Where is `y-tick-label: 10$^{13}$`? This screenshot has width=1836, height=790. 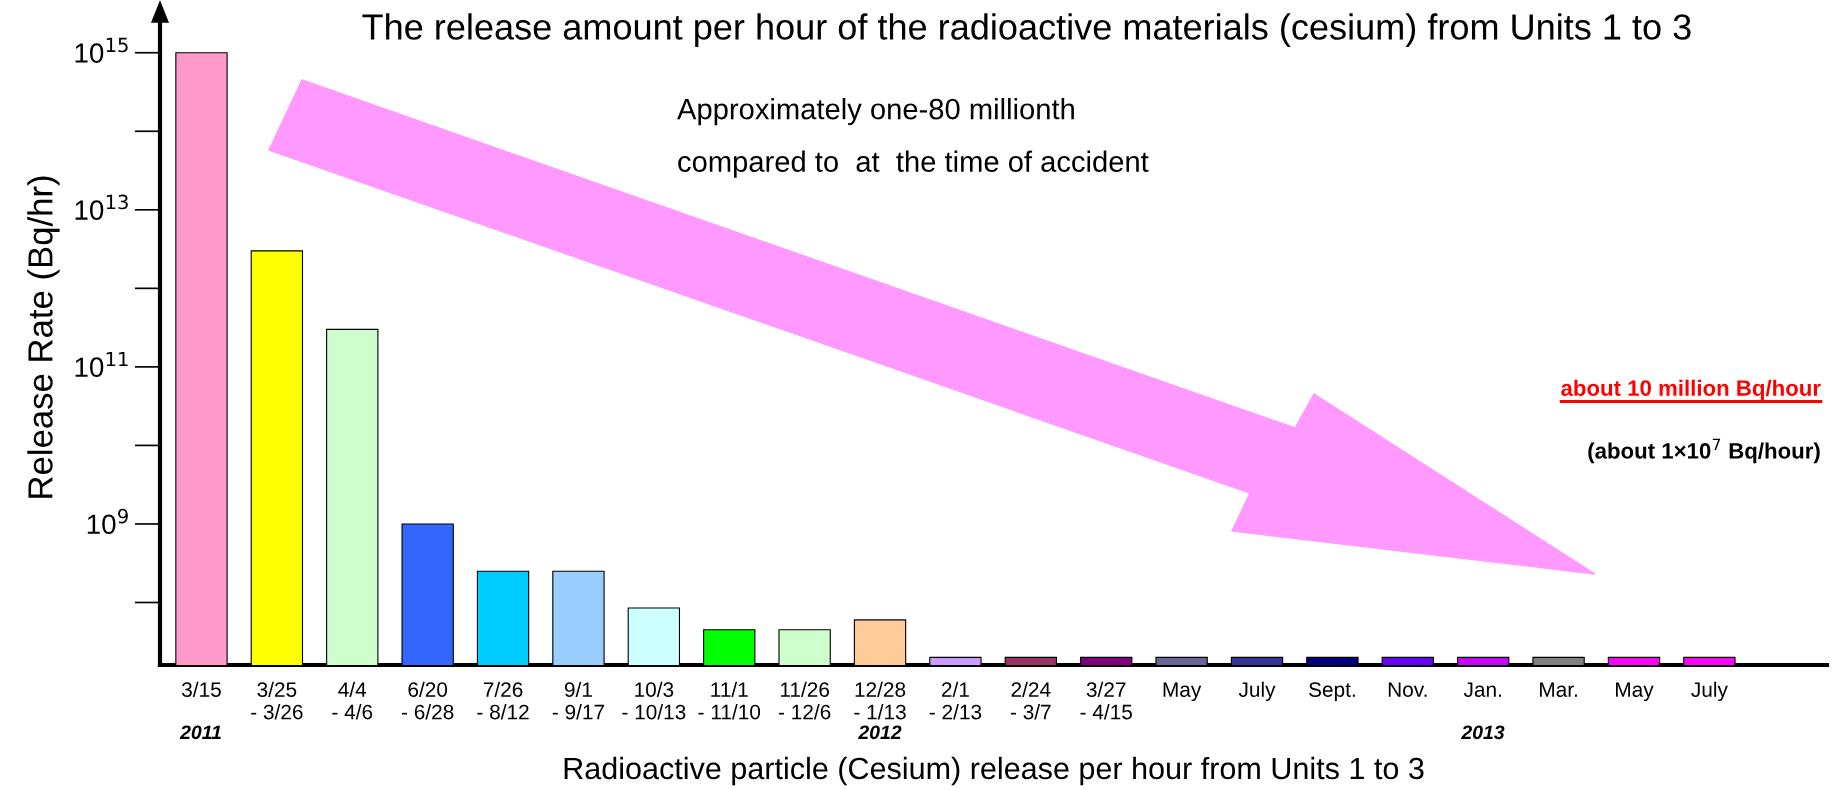 y-tick-label: 10$^{13}$ is located at coordinates (101, 207).